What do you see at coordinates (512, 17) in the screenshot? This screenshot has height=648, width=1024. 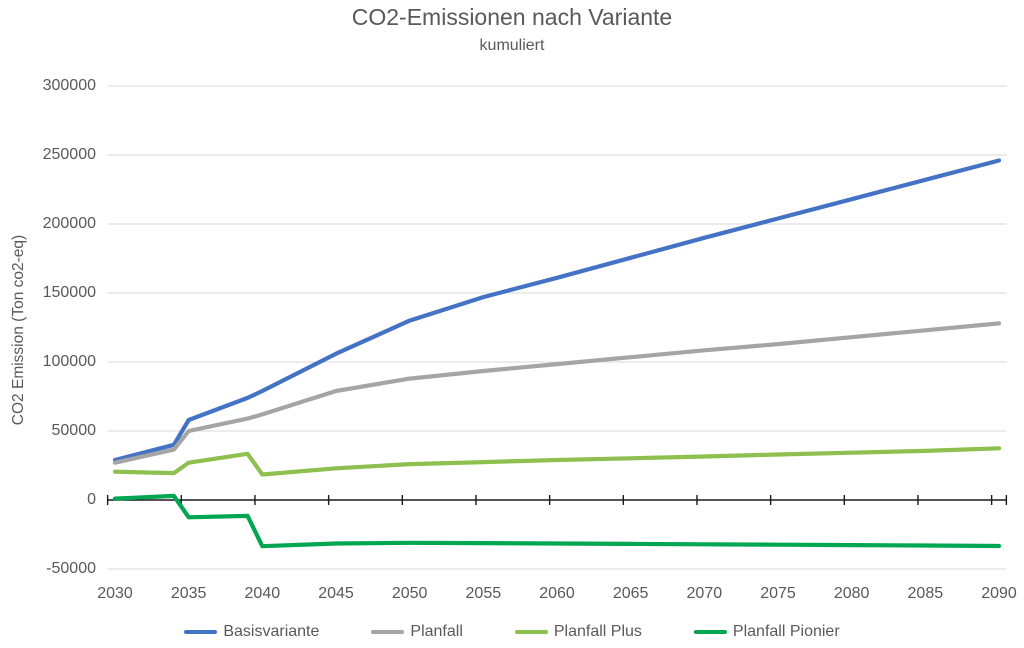 I see `chart-title: CO2-Emissionen nach Variante` at bounding box center [512, 17].